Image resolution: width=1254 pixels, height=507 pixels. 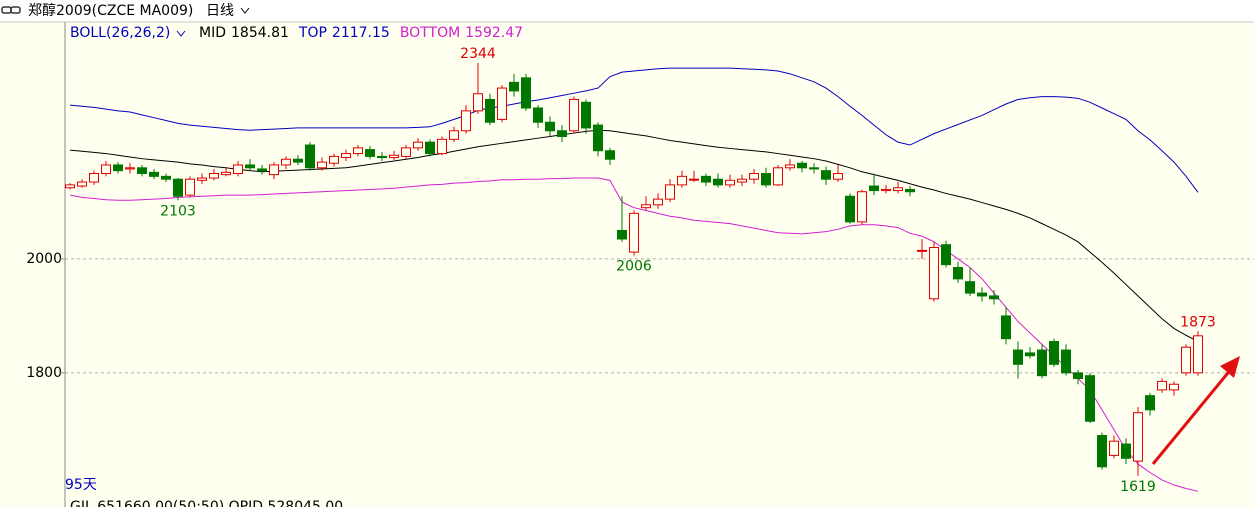 What do you see at coordinates (627, 11) in the screenshot?
I see `title-bar` at bounding box center [627, 11].